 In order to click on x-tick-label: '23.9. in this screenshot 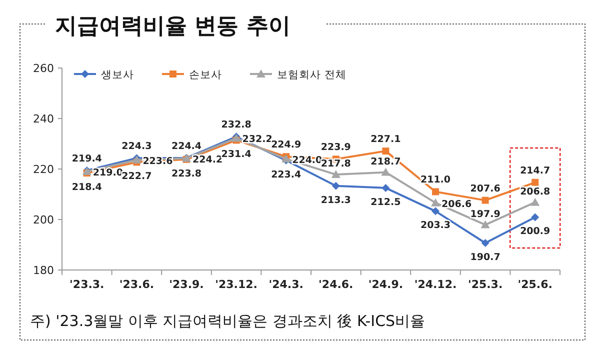, I will do `click(186, 284)`.